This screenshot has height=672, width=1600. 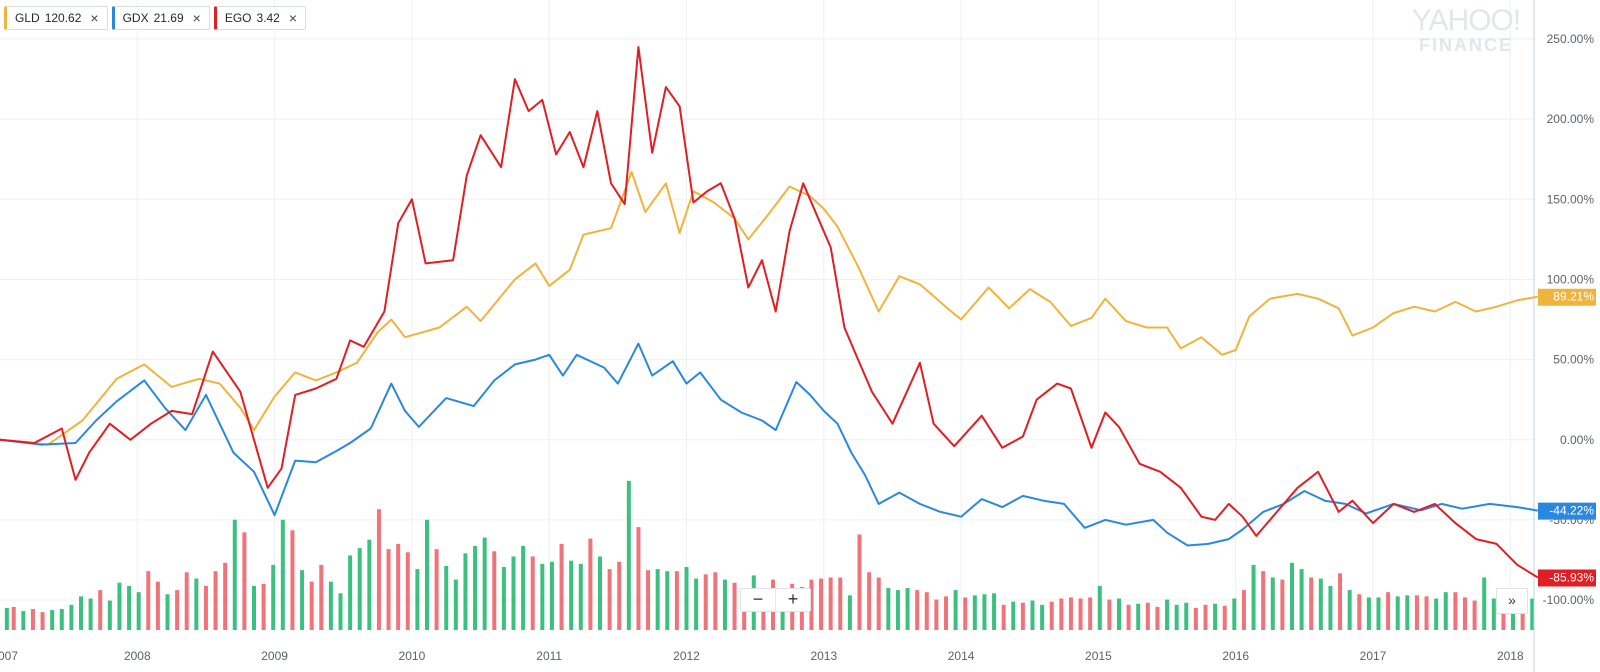 What do you see at coordinates (1567, 578) in the screenshot?
I see `last-value-badge-ego` at bounding box center [1567, 578].